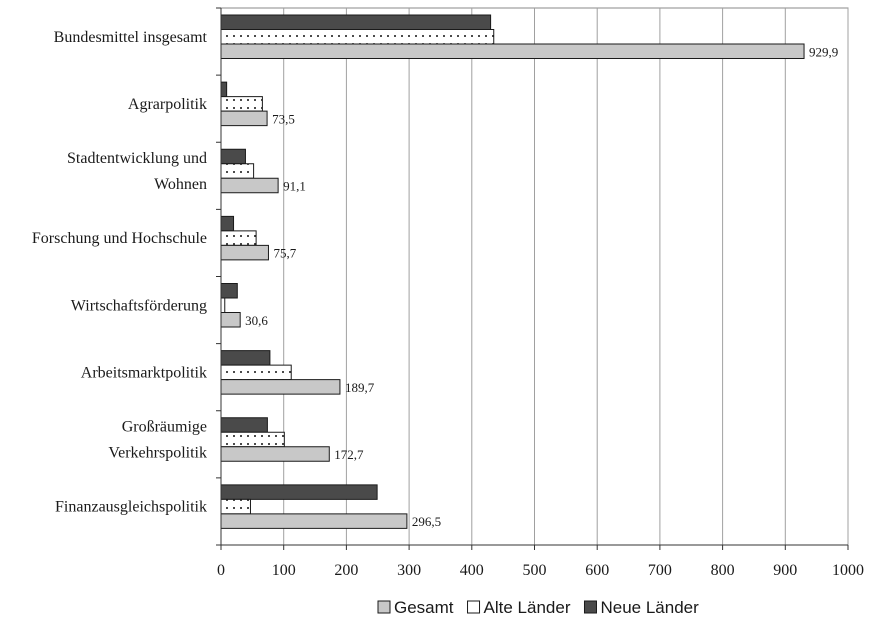  What do you see at coordinates (294, 186) in the screenshot?
I see `data-label: 91,1` at bounding box center [294, 186].